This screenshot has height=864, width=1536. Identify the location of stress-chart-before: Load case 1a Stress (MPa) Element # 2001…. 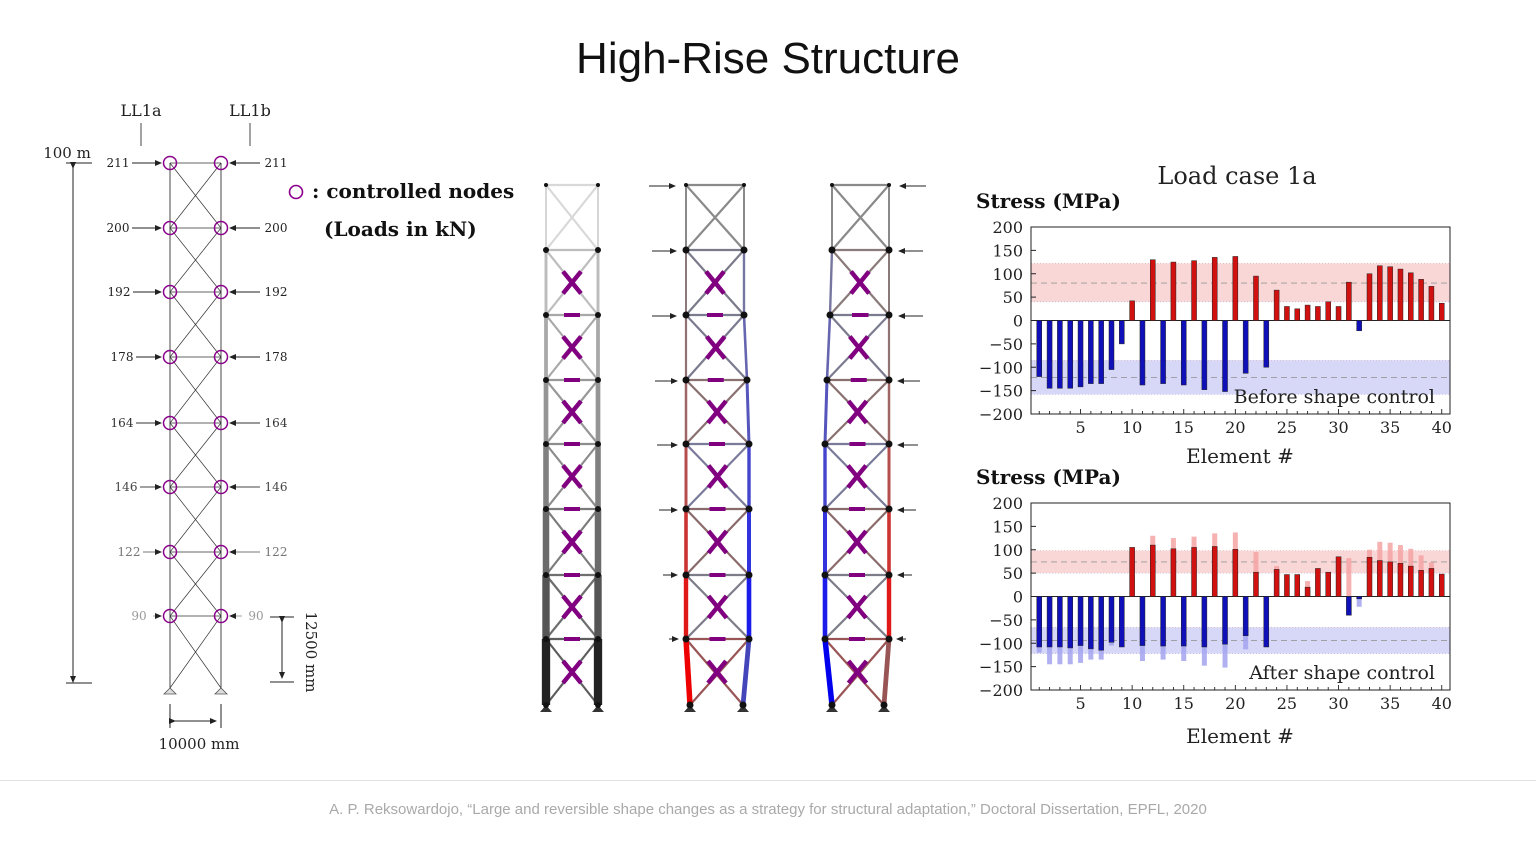
(1214, 315).